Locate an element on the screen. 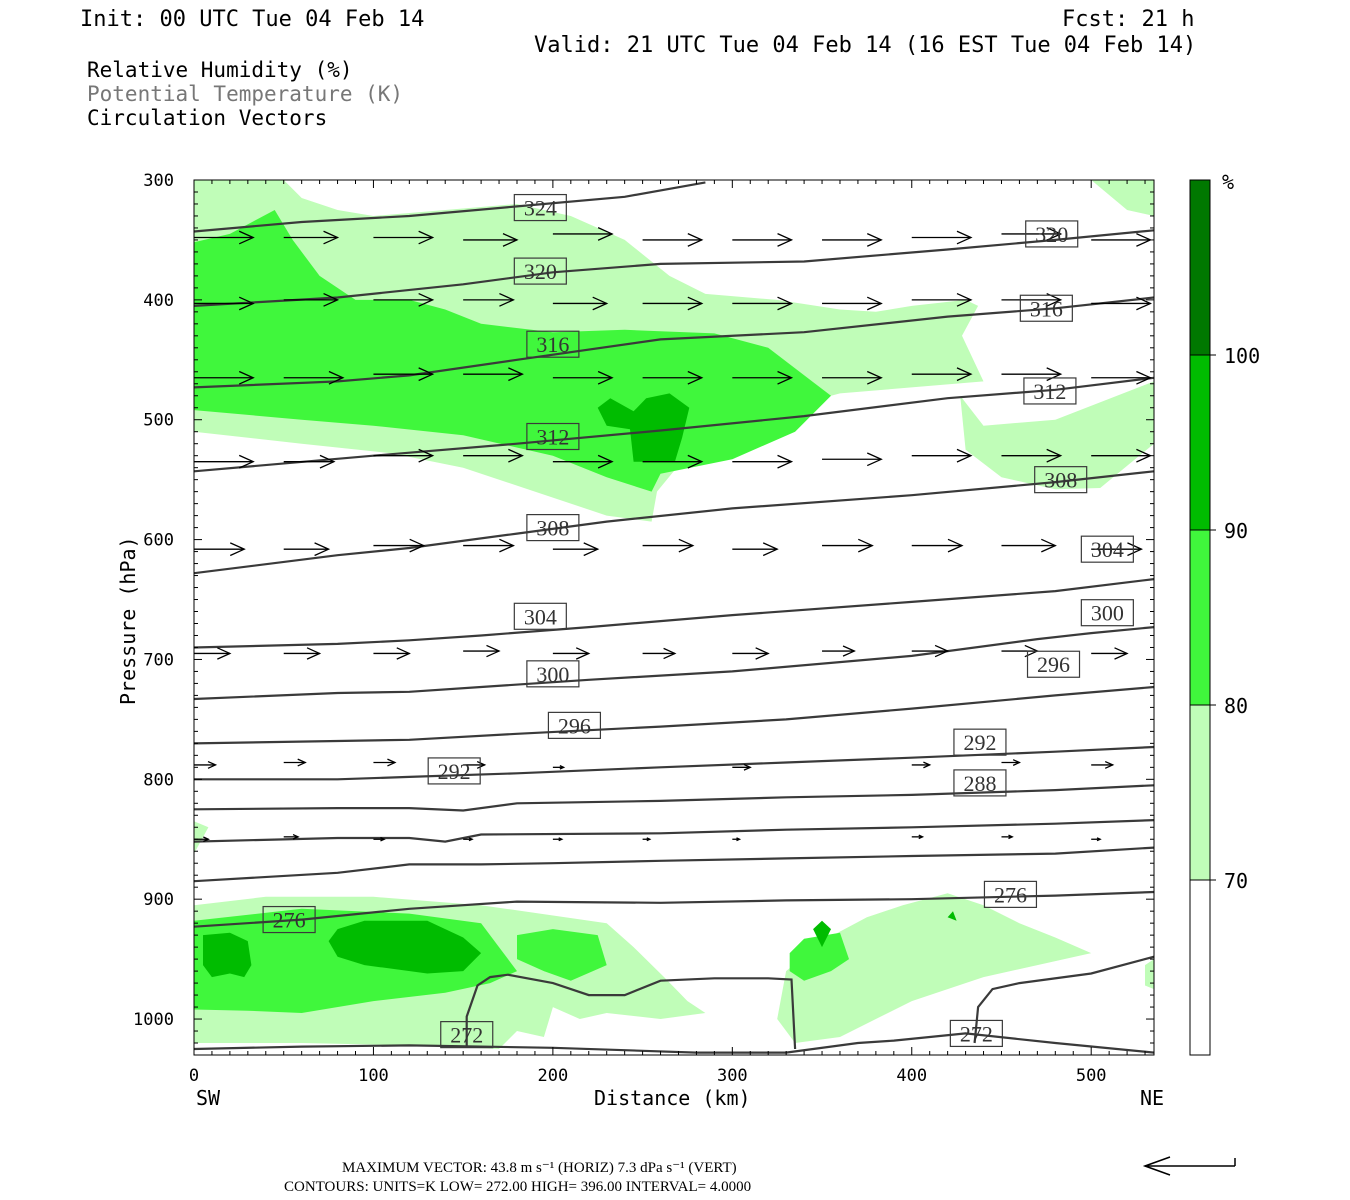  x-axis-title: Distance (km) is located at coordinates (672, 1098).